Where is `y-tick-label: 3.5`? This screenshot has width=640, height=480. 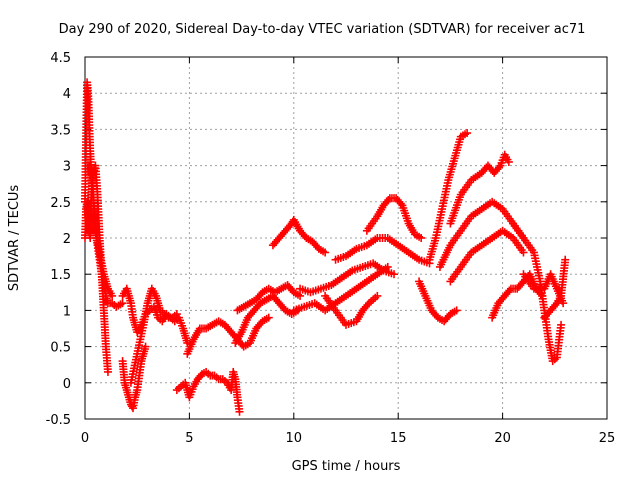 y-tick-label: 3.5 is located at coordinates (60, 130).